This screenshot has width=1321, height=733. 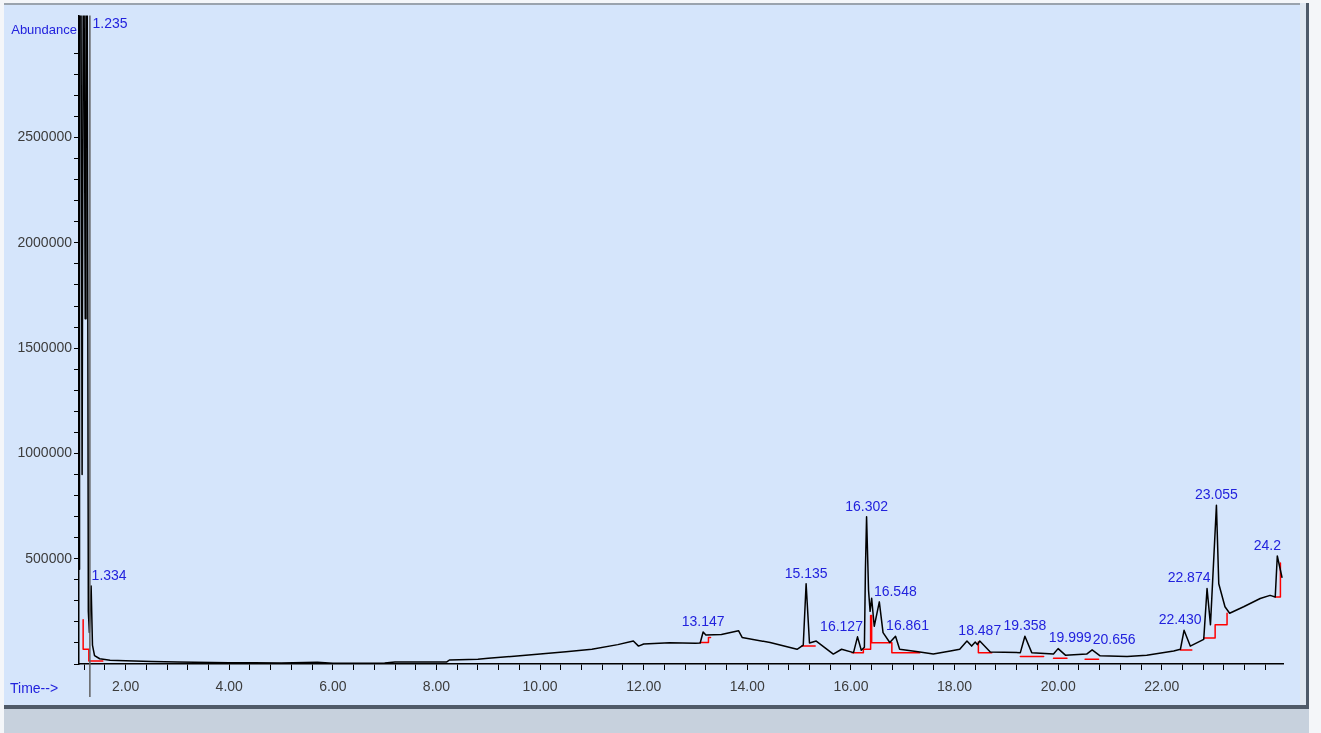 What do you see at coordinates (110, 23) in the screenshot?
I see `annotation: 1.235` at bounding box center [110, 23].